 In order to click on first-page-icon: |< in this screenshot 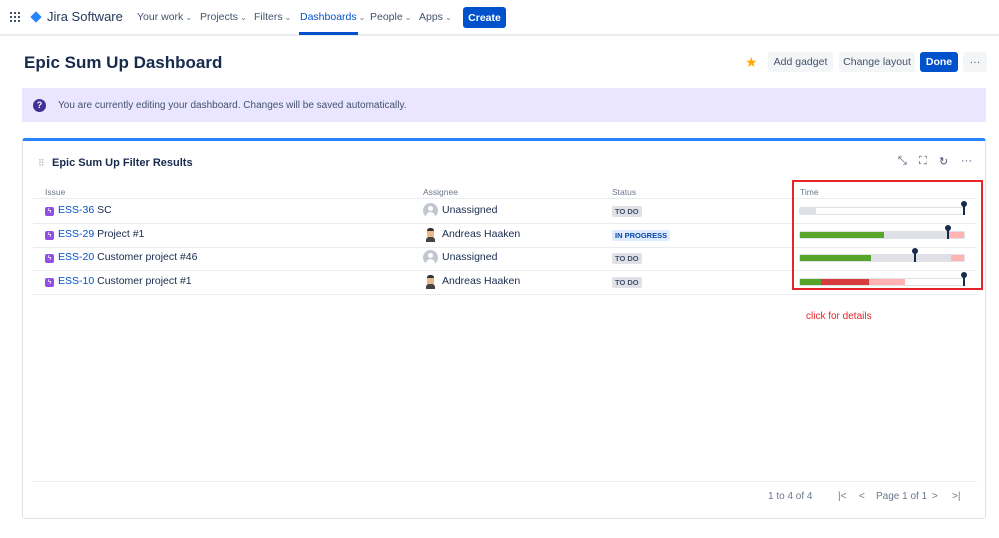, I will do `click(842, 496)`.